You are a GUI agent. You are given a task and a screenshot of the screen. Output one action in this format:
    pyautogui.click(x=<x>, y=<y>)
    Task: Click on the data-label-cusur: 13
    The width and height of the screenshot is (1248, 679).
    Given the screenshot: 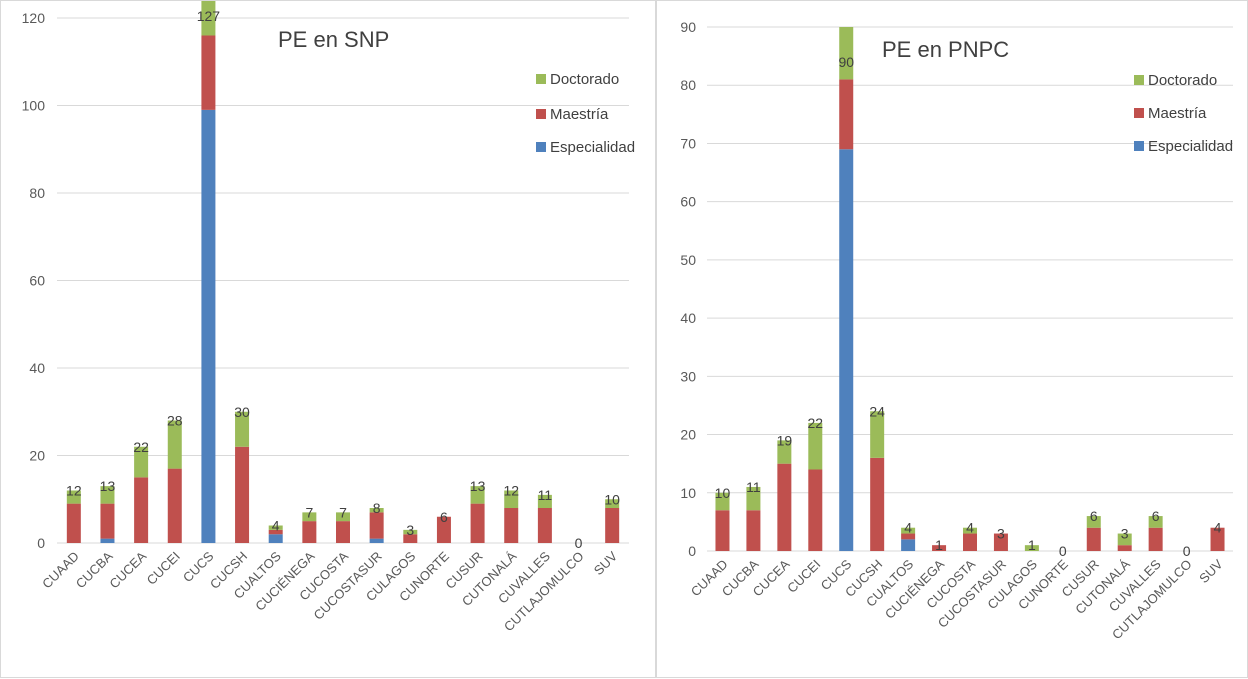 What is the action you would take?
    pyautogui.click(x=478, y=486)
    